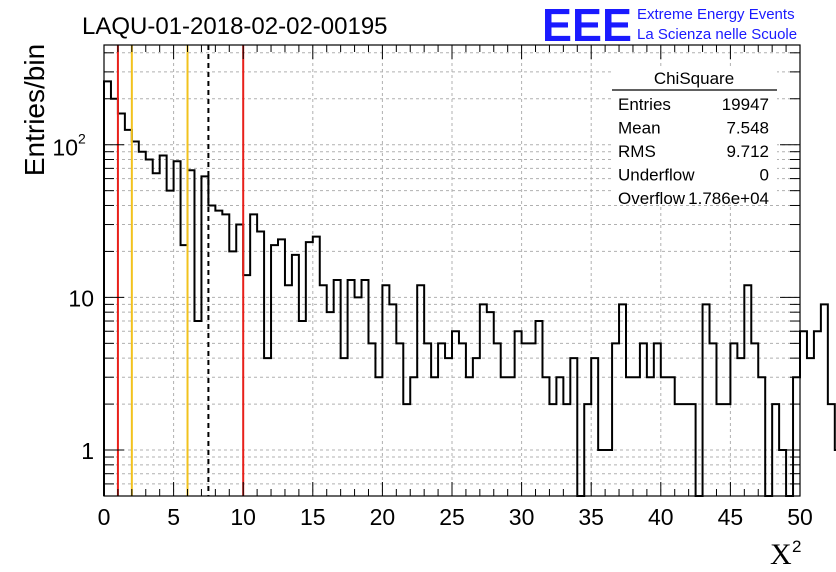  What do you see at coordinates (235, 26) in the screenshot?
I see `run-title: LAQU-01-2018-02-02-00195` at bounding box center [235, 26].